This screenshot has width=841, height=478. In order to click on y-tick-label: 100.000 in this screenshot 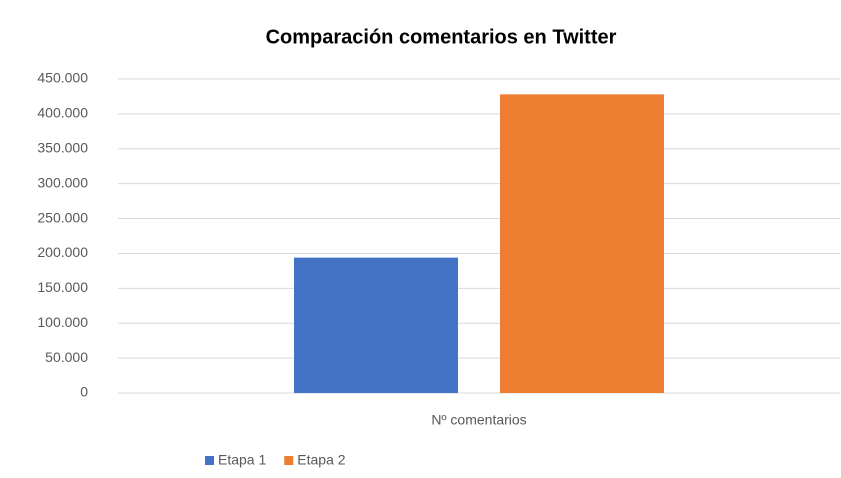, I will do `click(62, 322)`.